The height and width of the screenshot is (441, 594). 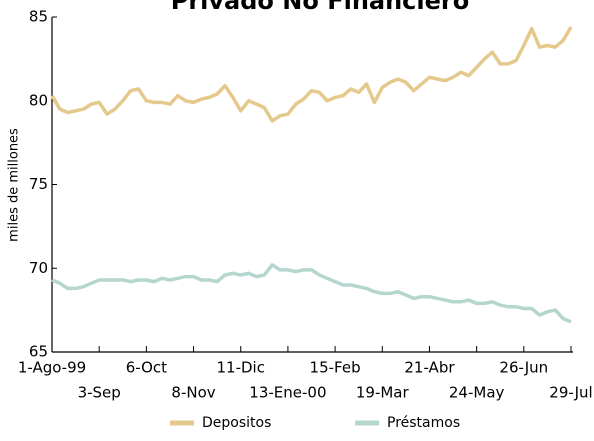 What do you see at coordinates (193, 393) in the screenshot?
I see `x-tick-label: 8-Nov` at bounding box center [193, 393].